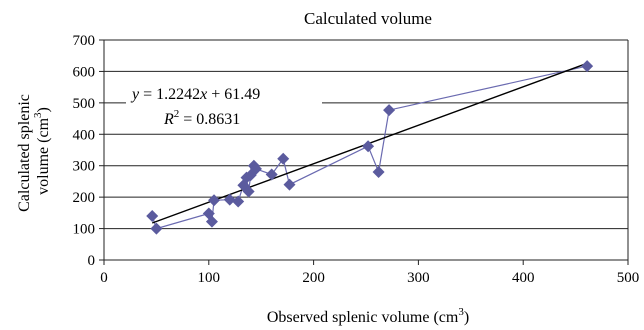 This screenshot has width=644, height=330. Describe the element at coordinates (209, 278) in the screenshot. I see `x-tick-label: 100` at that location.